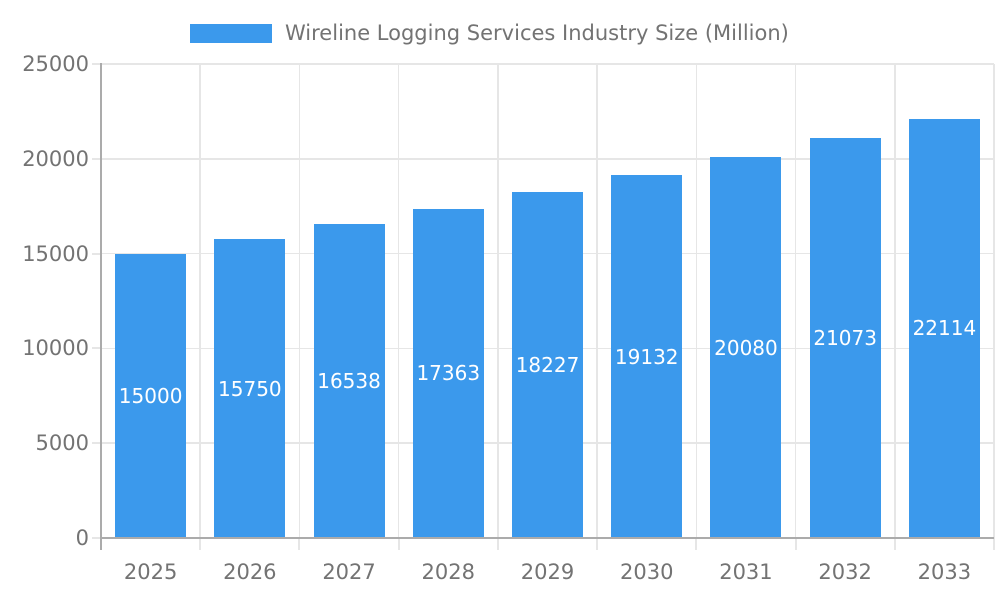  Describe the element at coordinates (55, 158) in the screenshot. I see `y-axis-label: 20000` at that location.